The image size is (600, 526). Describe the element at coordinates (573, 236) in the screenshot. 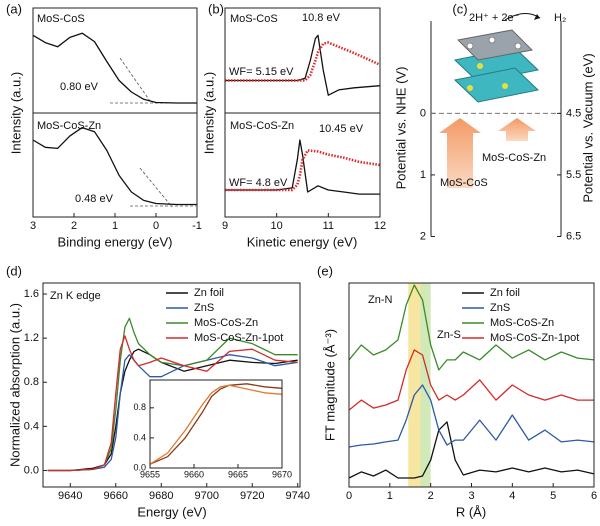

I see `y2-tick-label: 6.5` at that location.